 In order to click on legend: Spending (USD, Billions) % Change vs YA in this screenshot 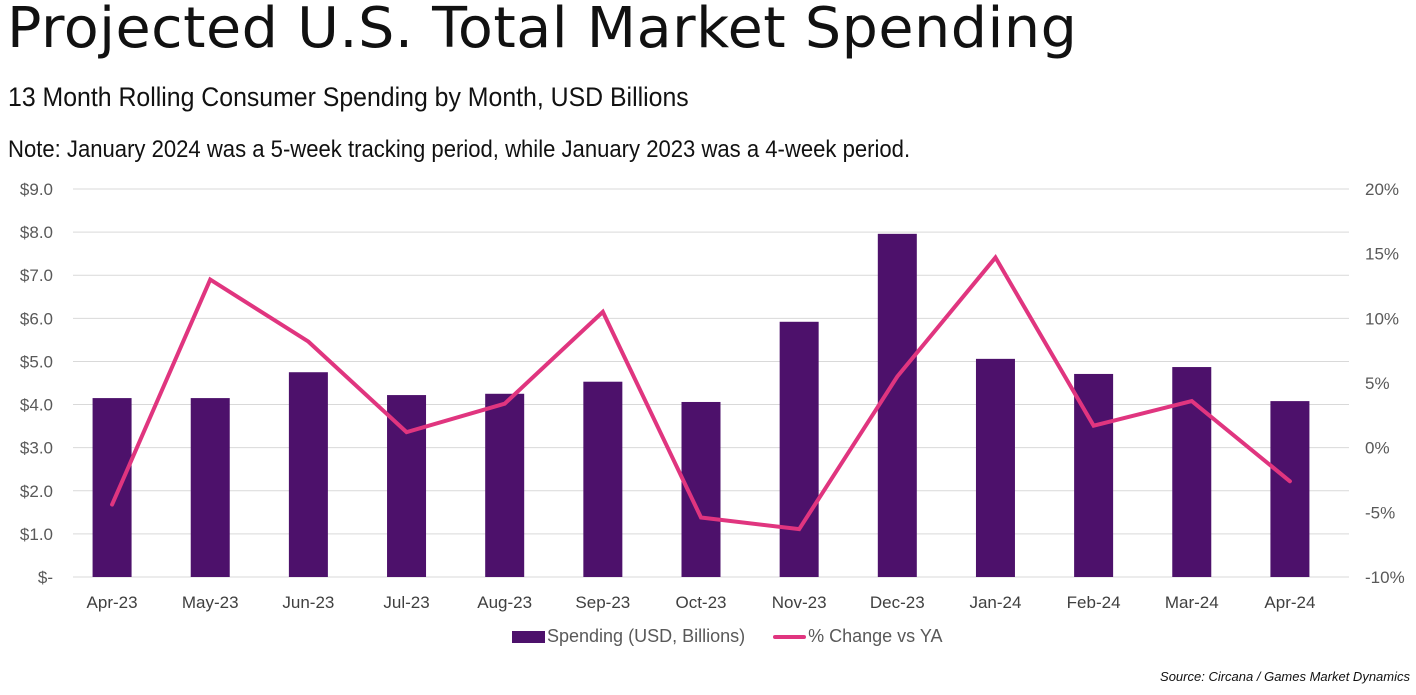, I will do `click(741, 636)`.